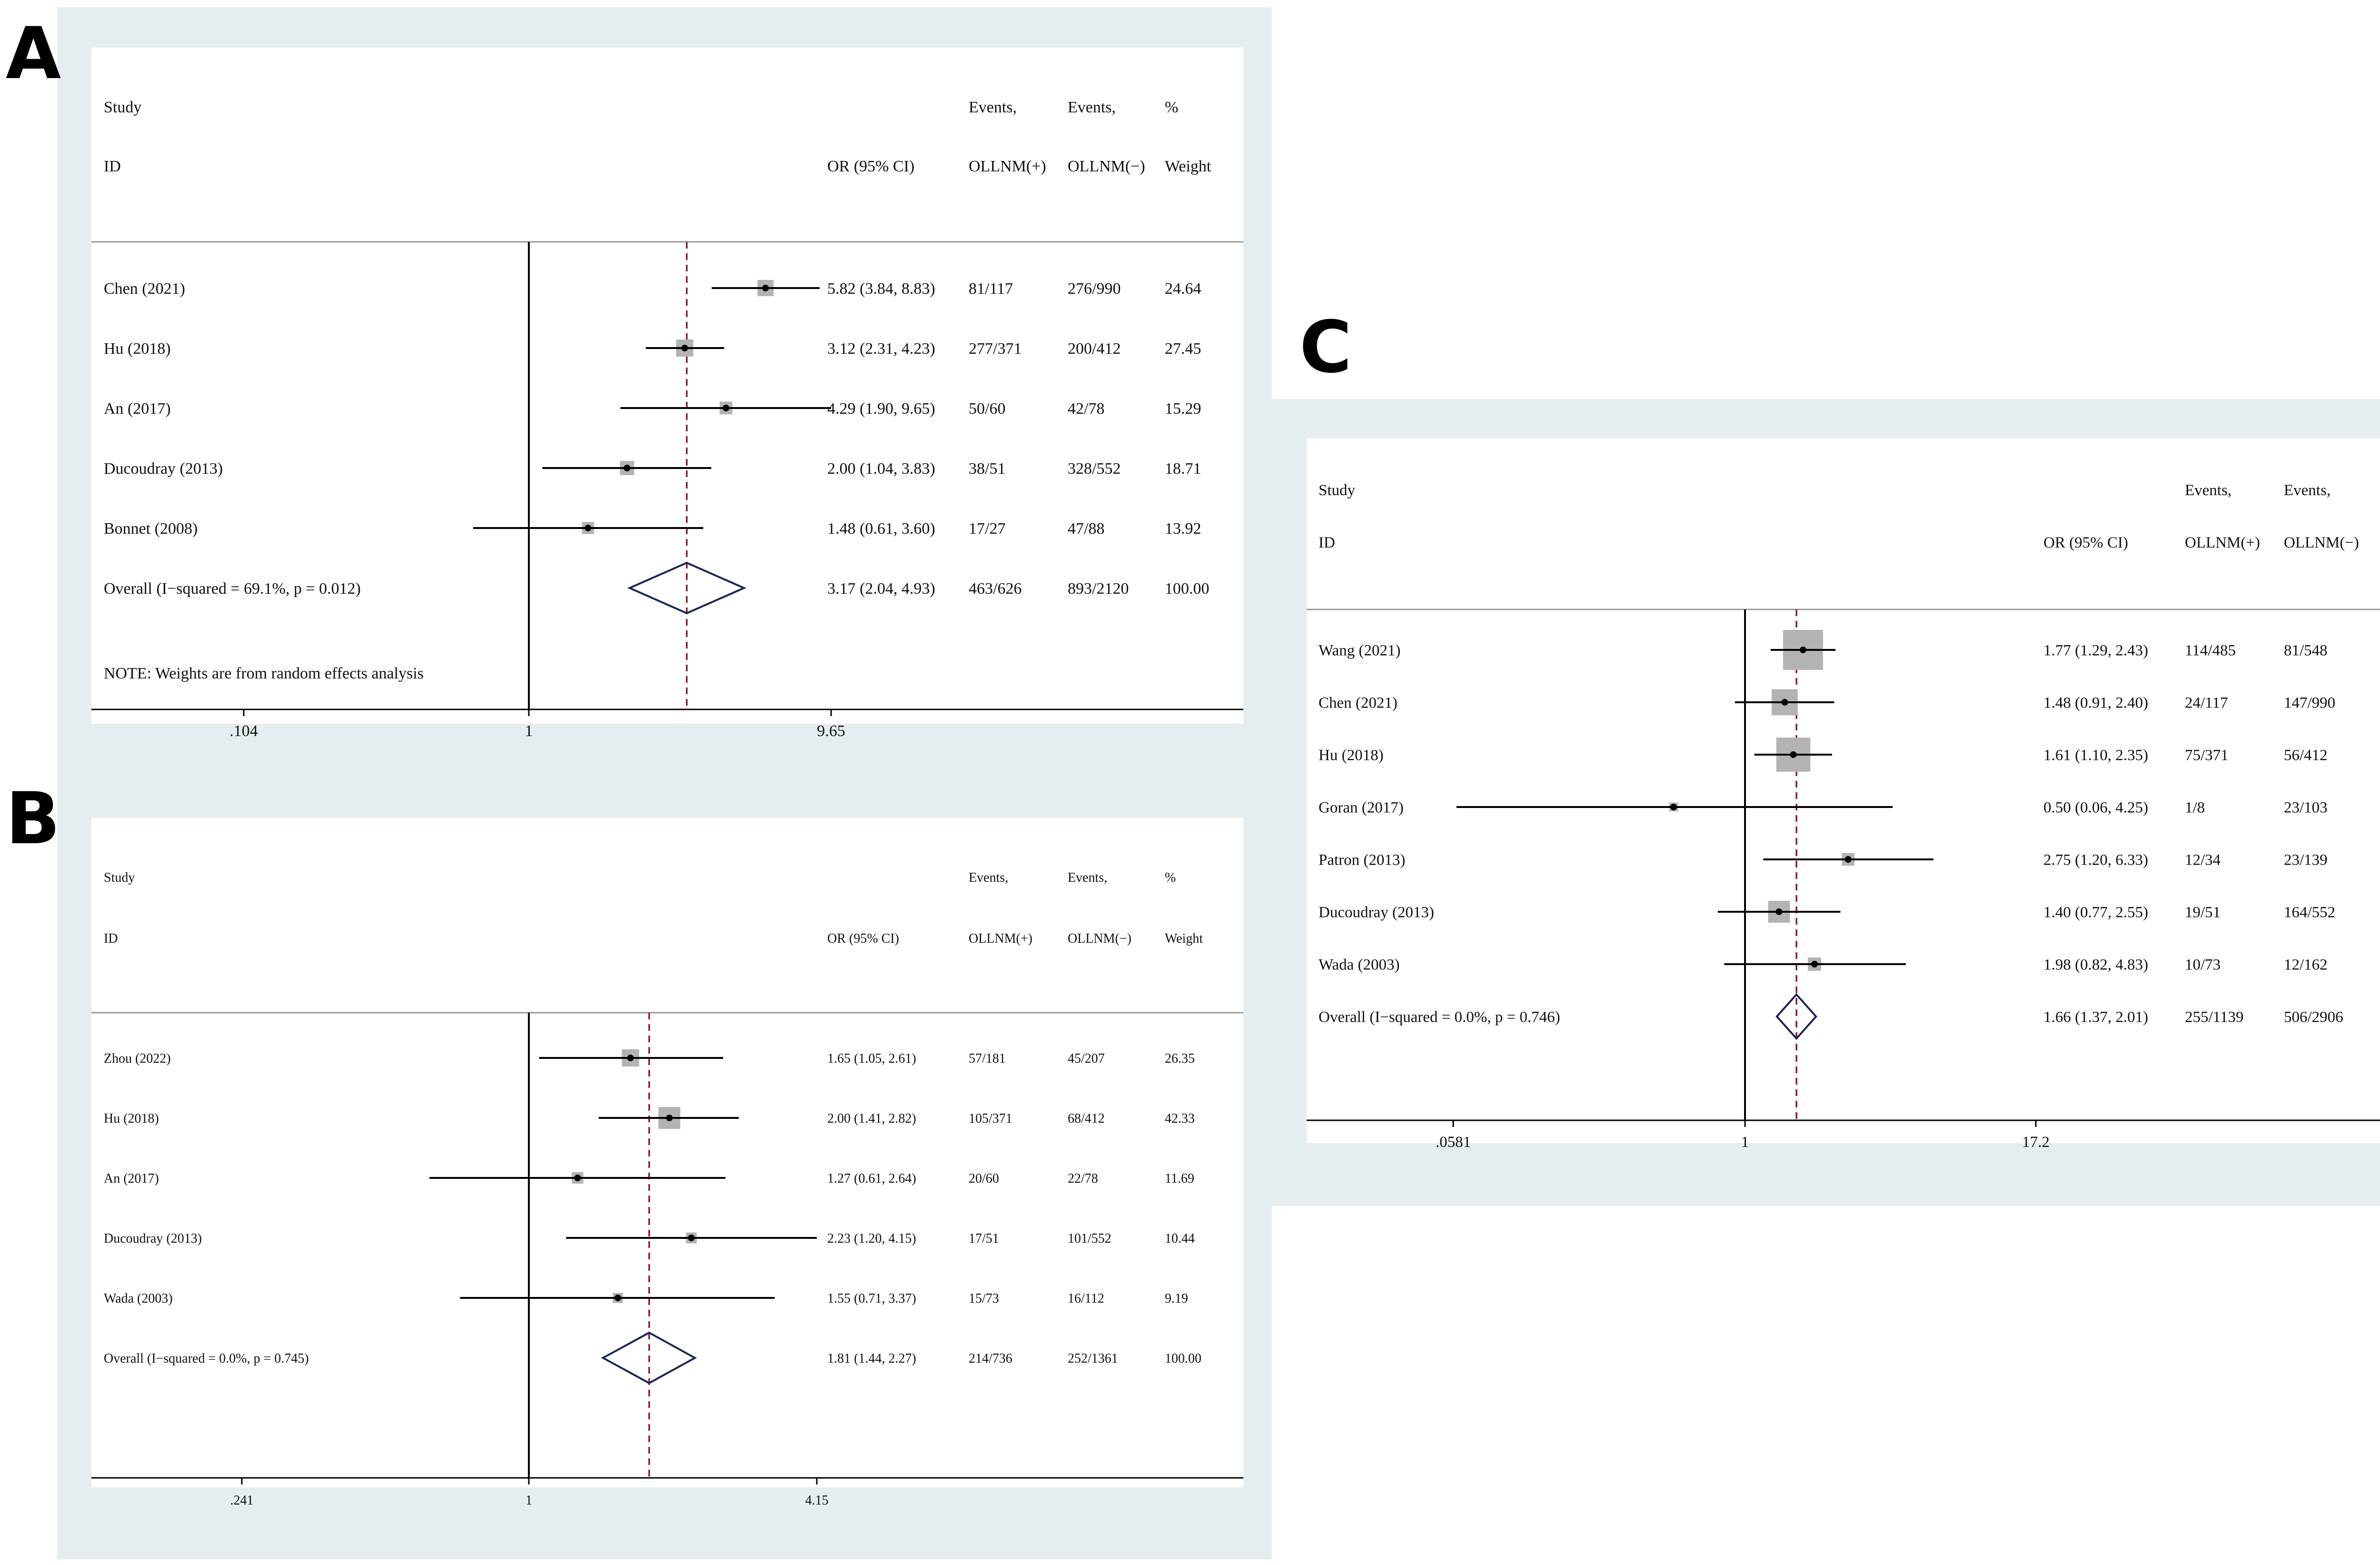  Describe the element at coordinates (1183, 1358) in the screenshot. I see `panel-b-overall-weight: 100.00` at that location.